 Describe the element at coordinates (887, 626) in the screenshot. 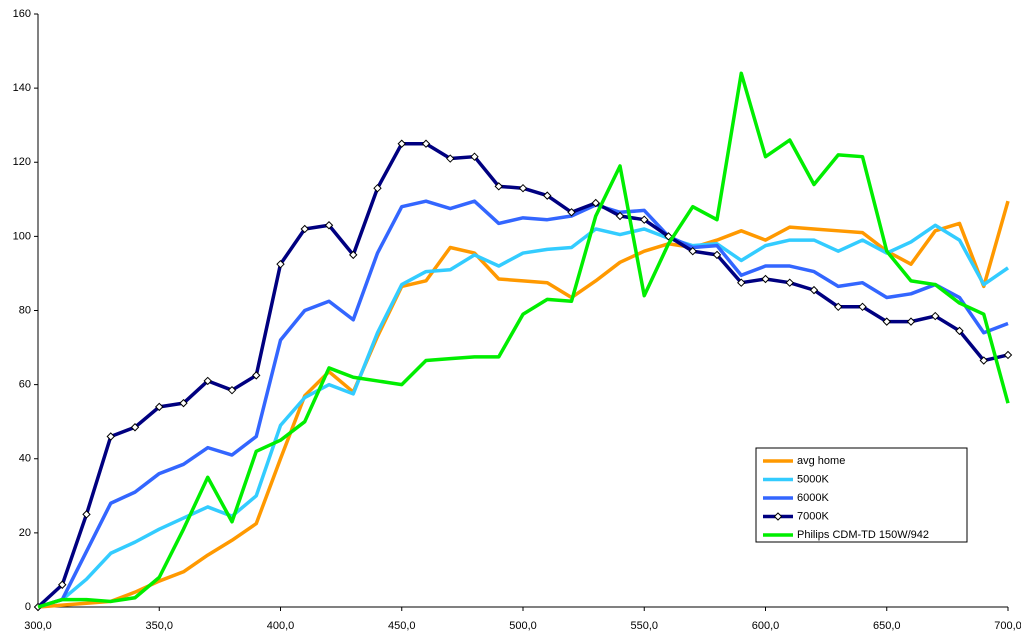

I see `x-tick-label: 650,0` at that location.